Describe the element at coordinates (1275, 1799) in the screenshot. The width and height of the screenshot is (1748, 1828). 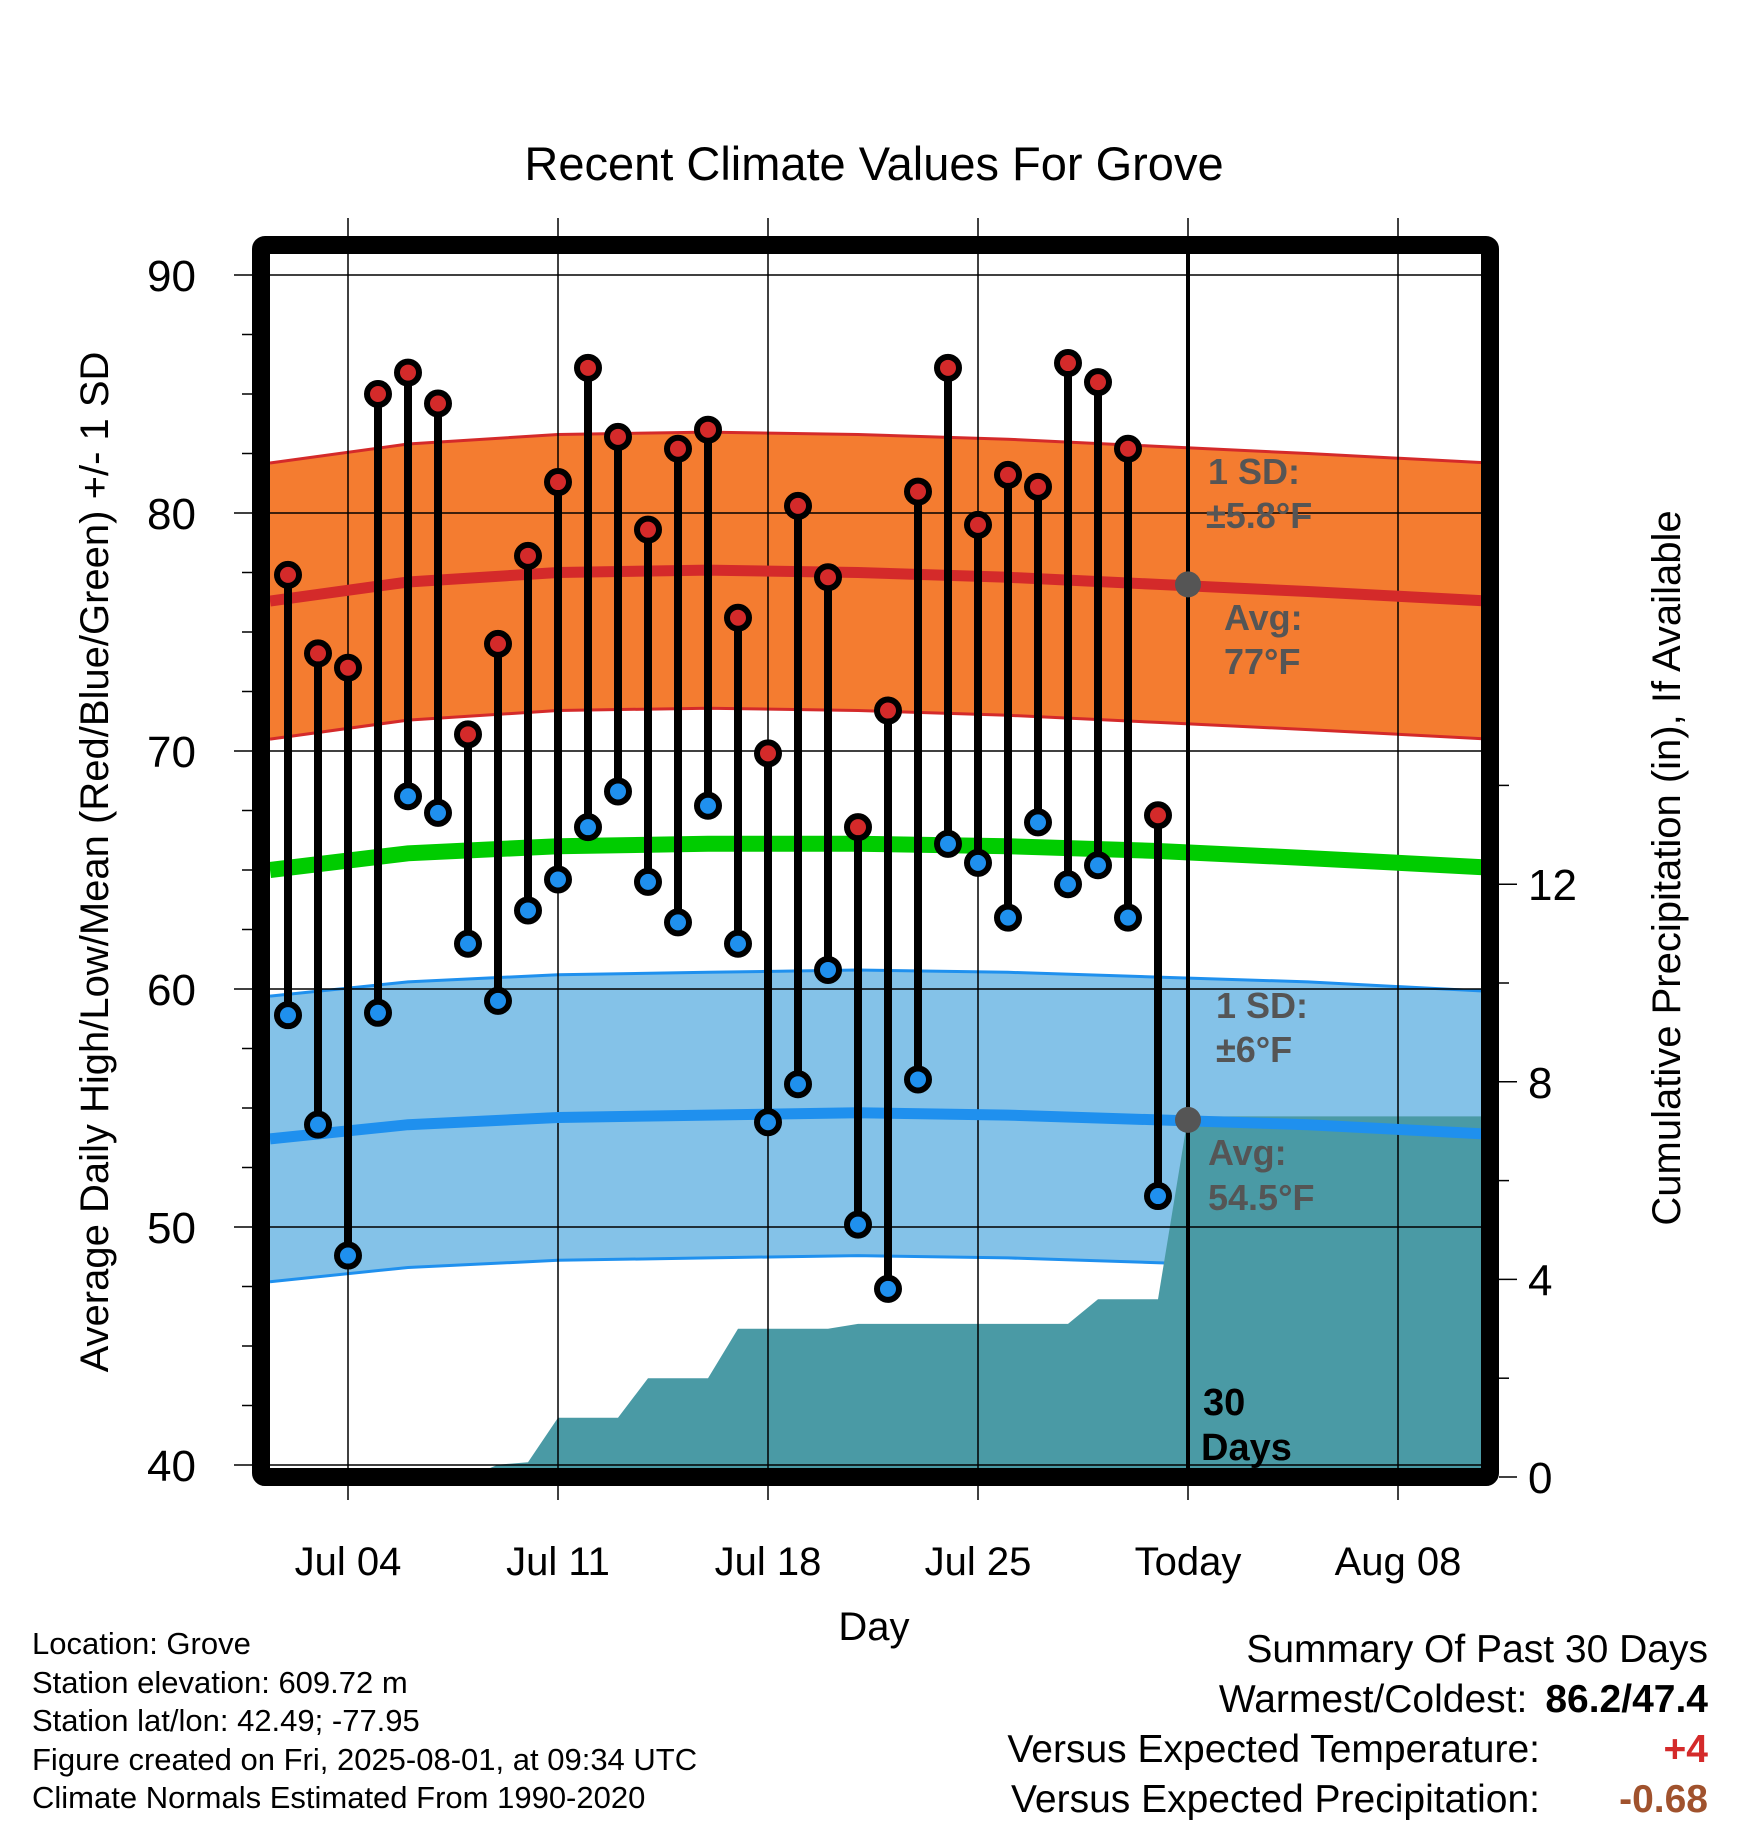
I see `precip-label: Versus Expected Precipitation:` at that location.